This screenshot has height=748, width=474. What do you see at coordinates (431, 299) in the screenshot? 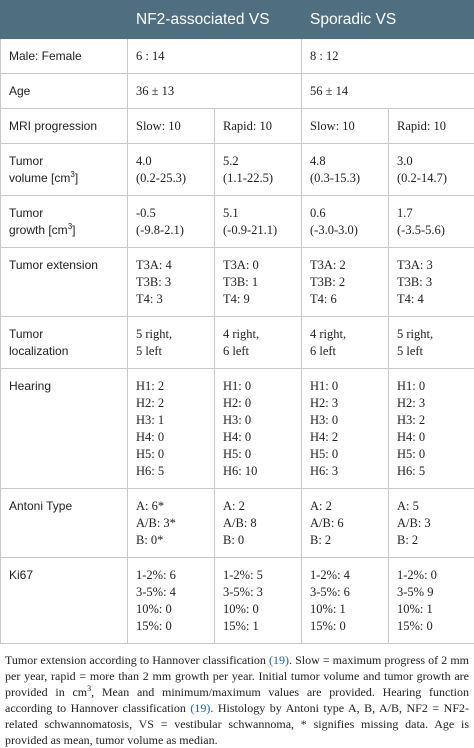
I see `cell-line: T4: 4` at bounding box center [431, 299].